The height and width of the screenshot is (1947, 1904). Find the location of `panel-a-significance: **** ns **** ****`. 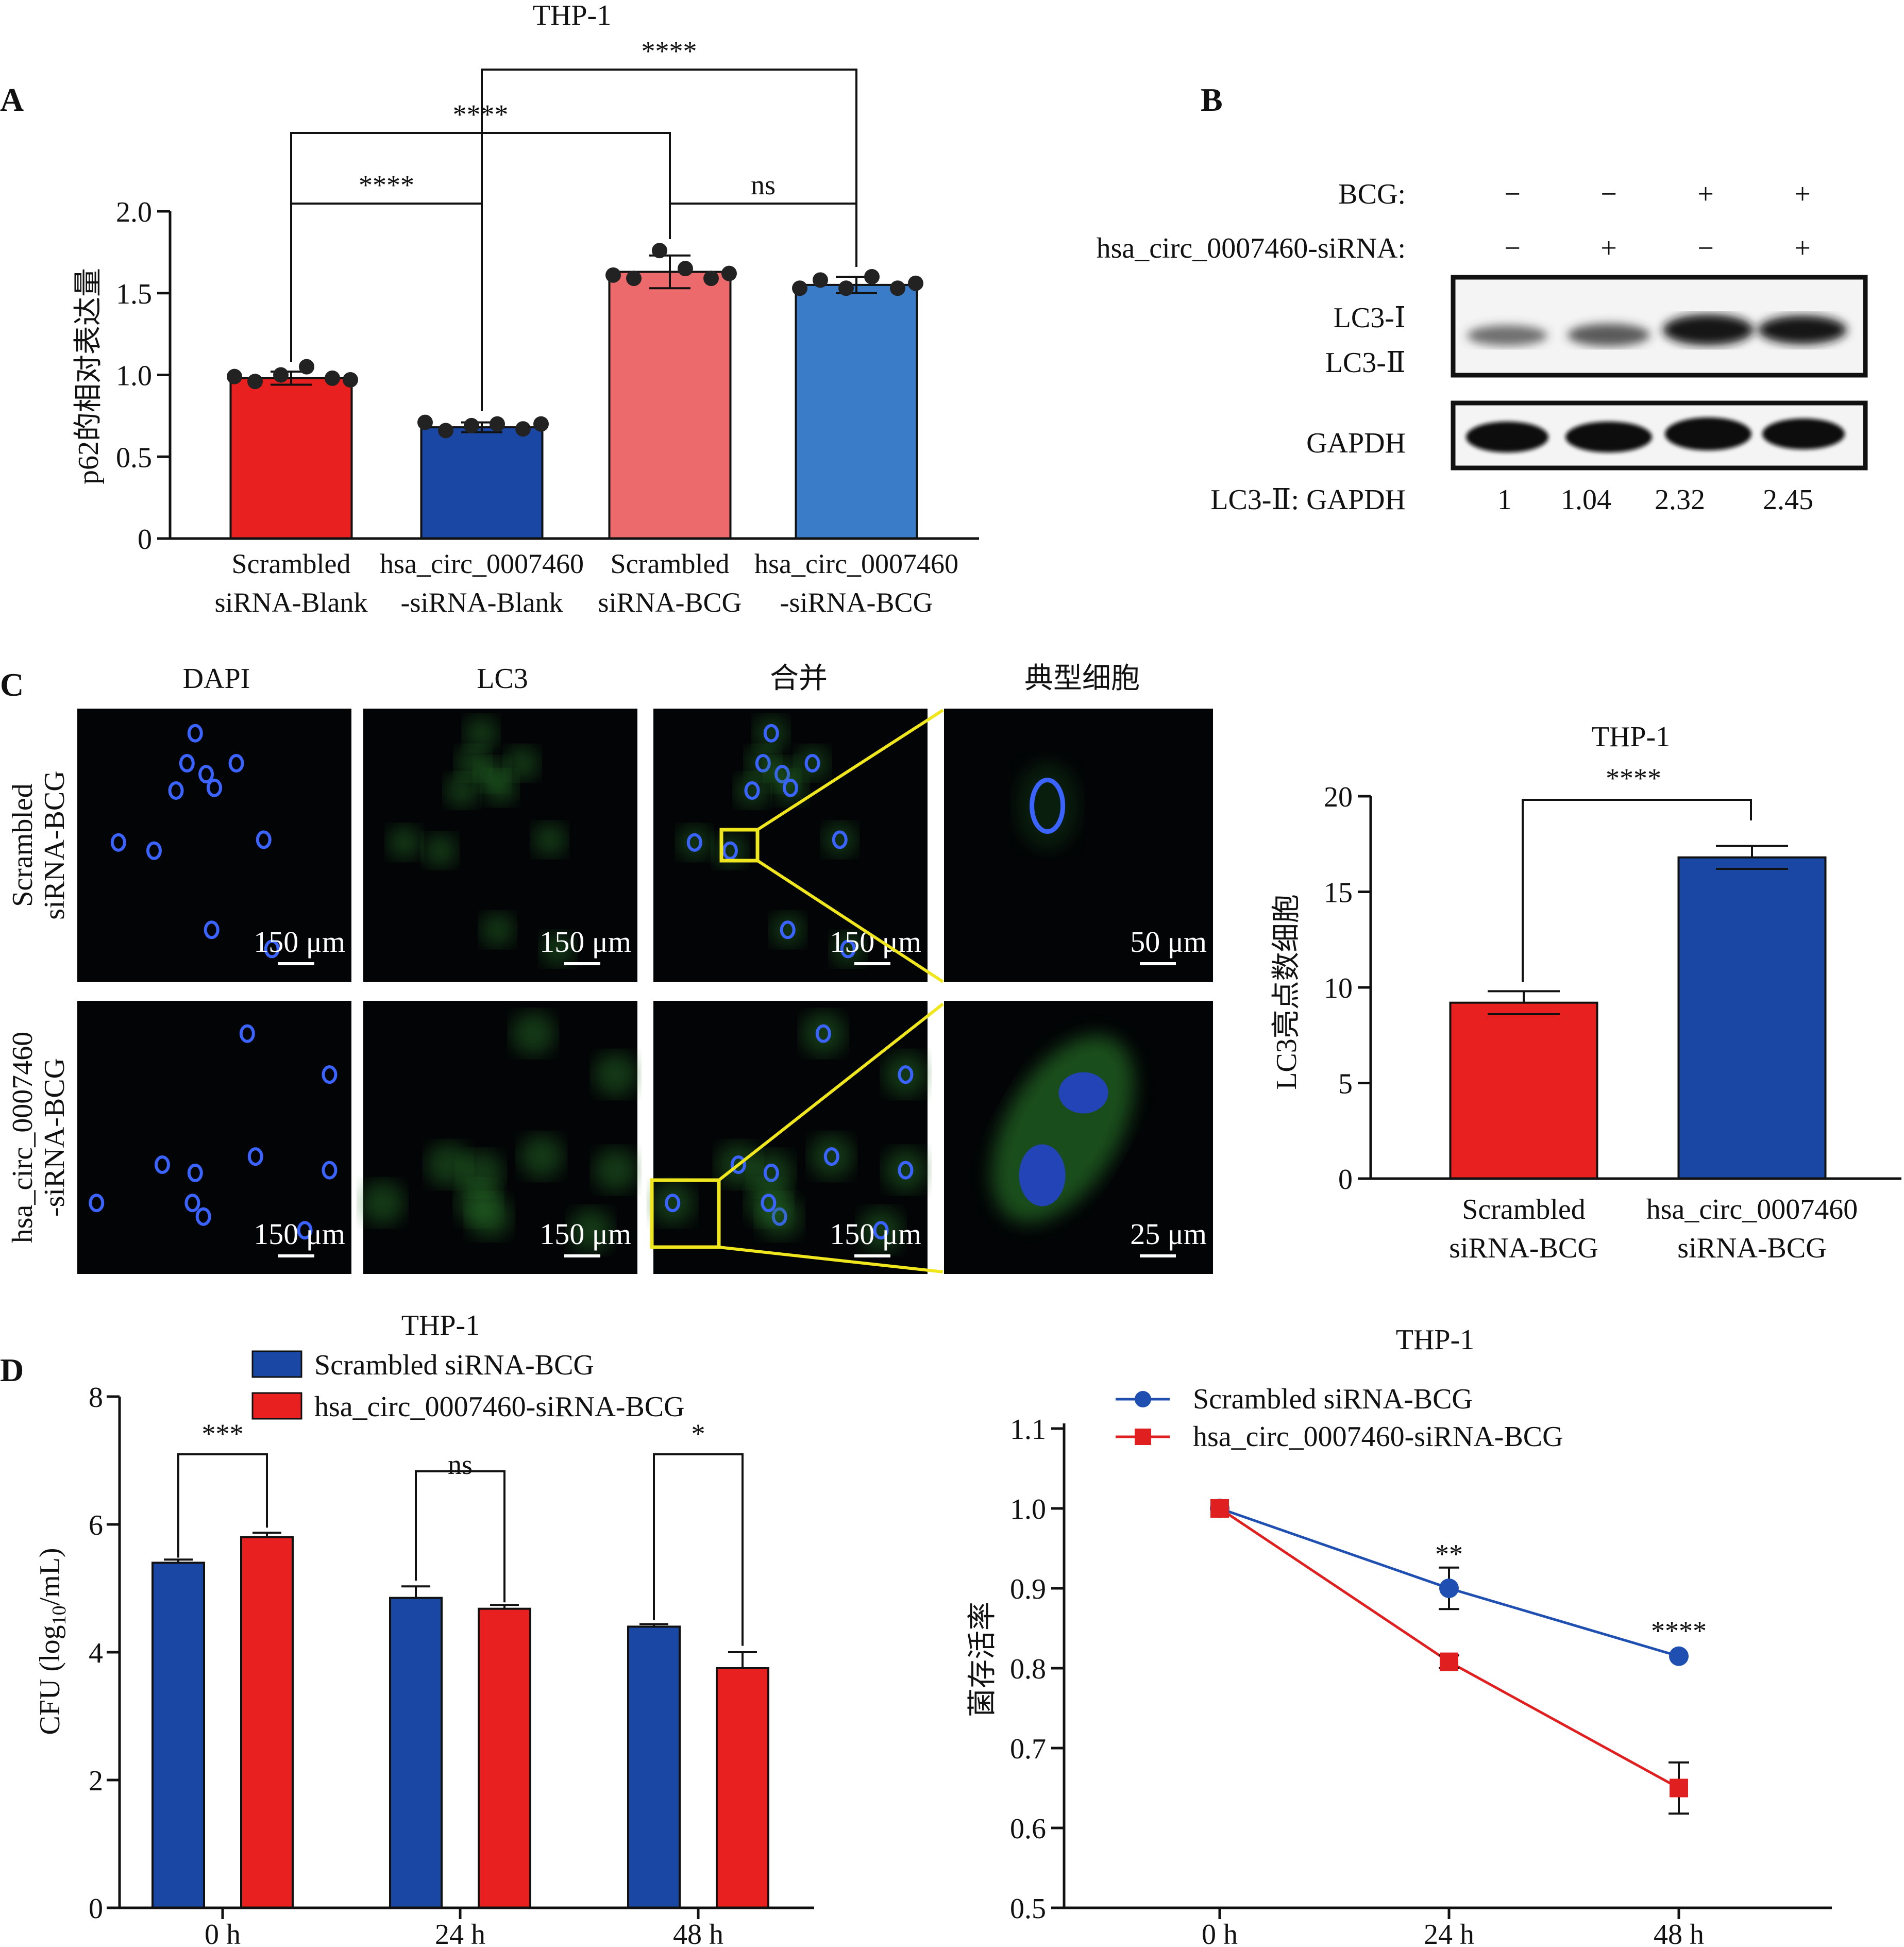

panel-a-significance: **** ns **** **** is located at coordinates (573, 223).